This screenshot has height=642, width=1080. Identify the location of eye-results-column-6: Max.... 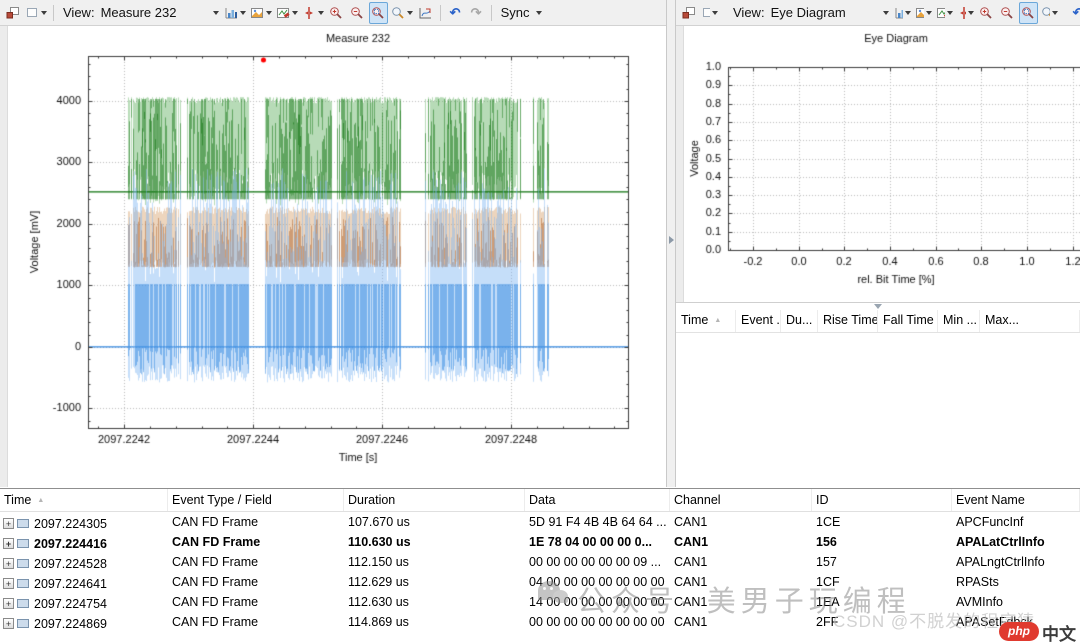
(1030, 321).